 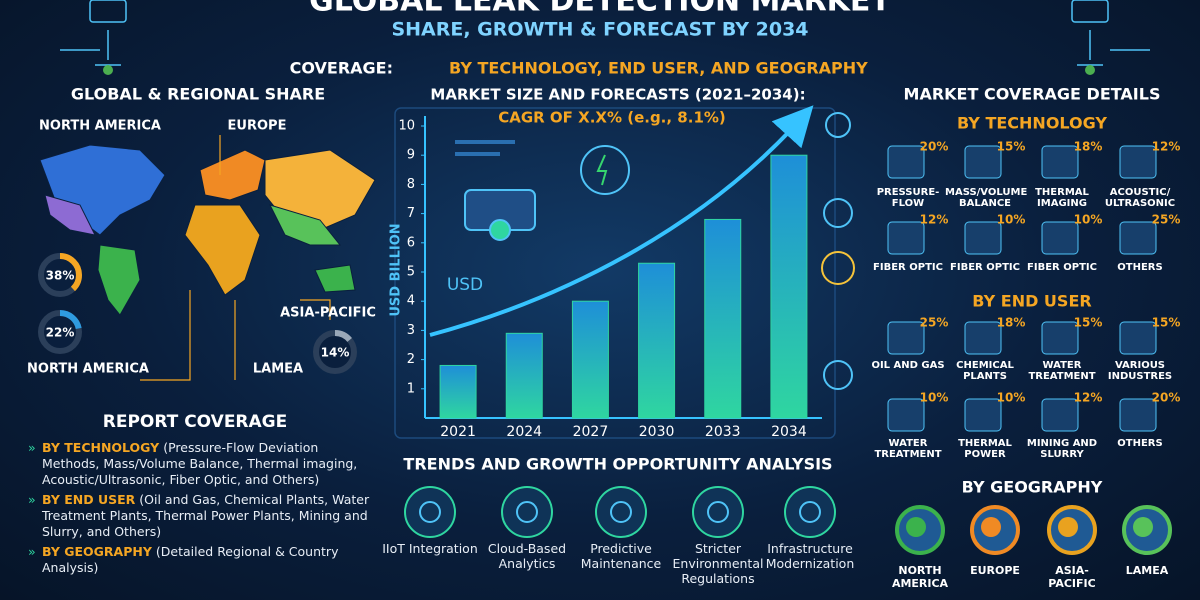 What do you see at coordinates (1032, 94) in the screenshot?
I see `section-title: MARKET COVERAGE DETAILS` at bounding box center [1032, 94].